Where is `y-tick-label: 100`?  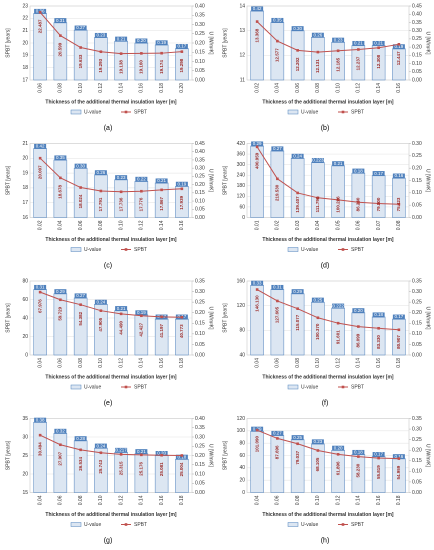 y-tick-label: 100 is located at coordinates (241, 431).